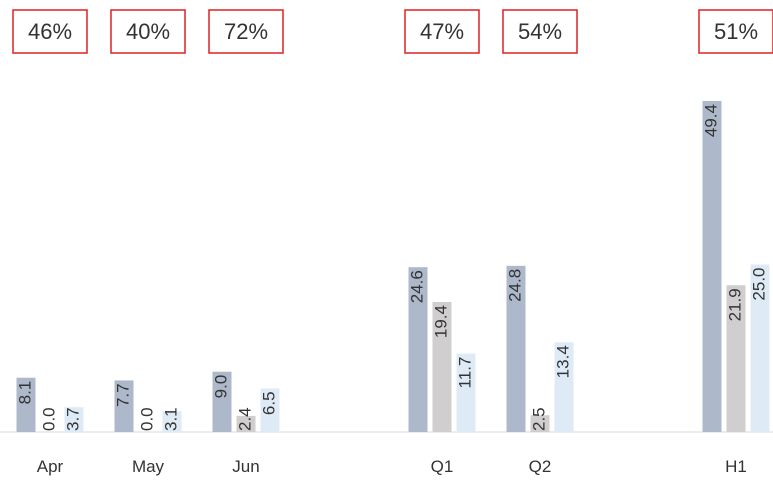 The width and height of the screenshot is (773, 485). Describe the element at coordinates (268, 403) in the screenshot. I see `data-label: 6.5` at that location.